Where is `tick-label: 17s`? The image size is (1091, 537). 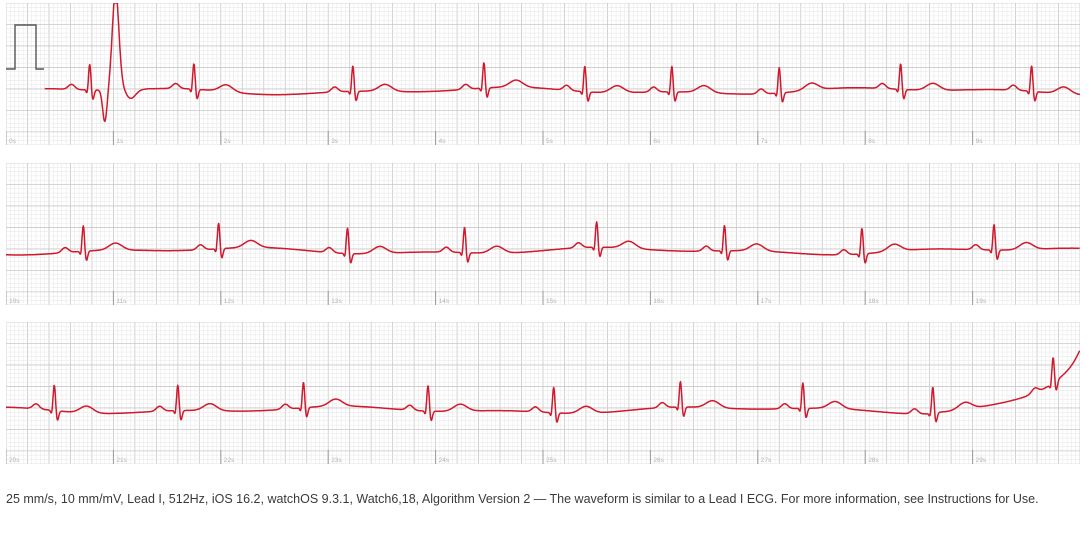
tick-label: 17s is located at coordinates (766, 301).